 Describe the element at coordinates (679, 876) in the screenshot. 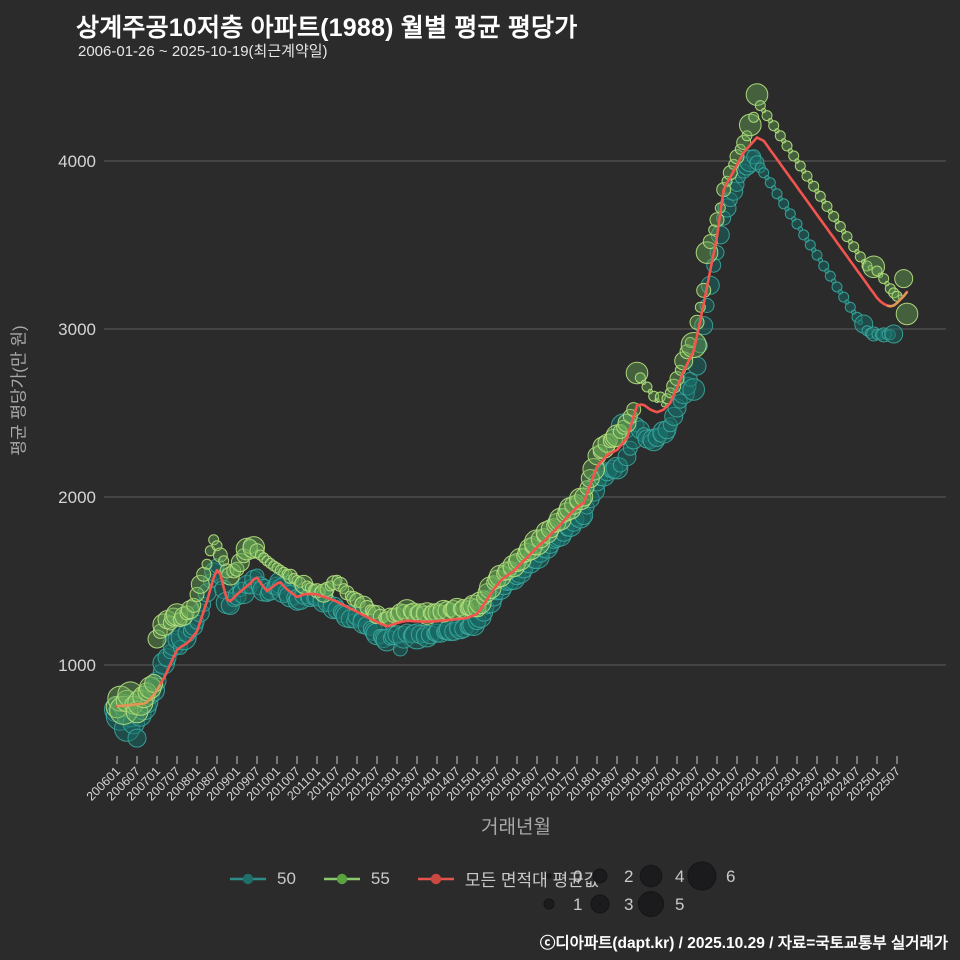

I see `size-legend-label: 4` at that location.